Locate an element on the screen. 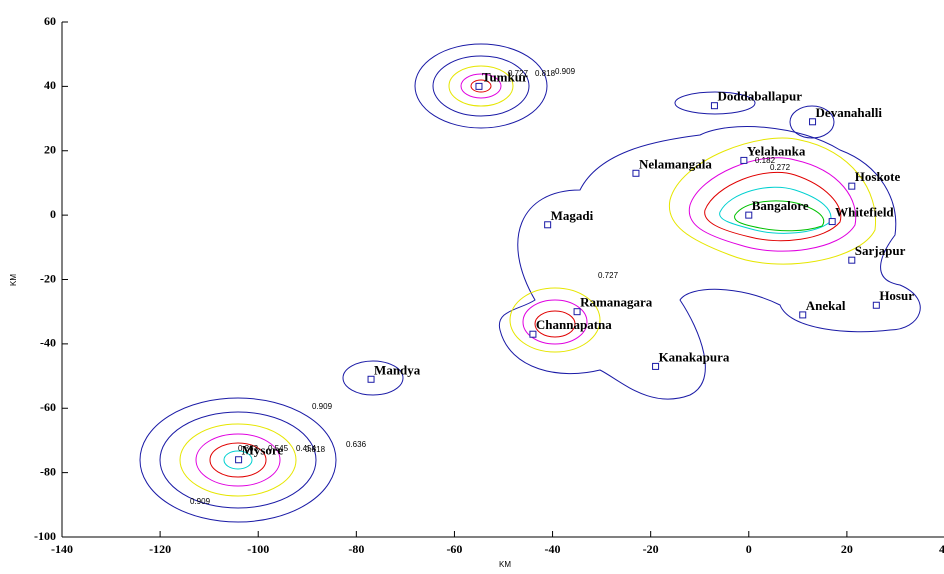 The height and width of the screenshot is (574, 944). x-tick-label: 20 is located at coordinates (847, 549).